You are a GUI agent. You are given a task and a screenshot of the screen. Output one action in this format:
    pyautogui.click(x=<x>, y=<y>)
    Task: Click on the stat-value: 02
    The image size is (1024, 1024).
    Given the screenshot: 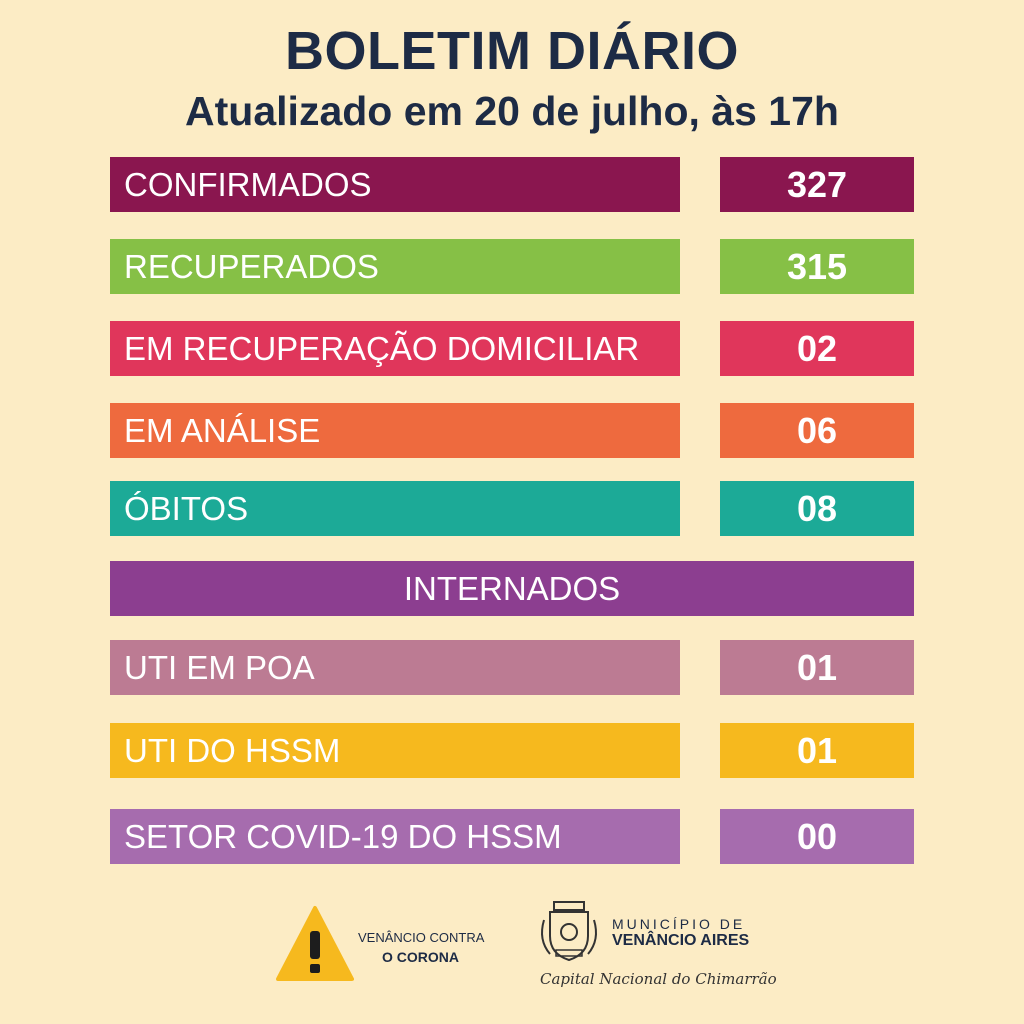 What is the action you would take?
    pyautogui.click(x=817, y=348)
    